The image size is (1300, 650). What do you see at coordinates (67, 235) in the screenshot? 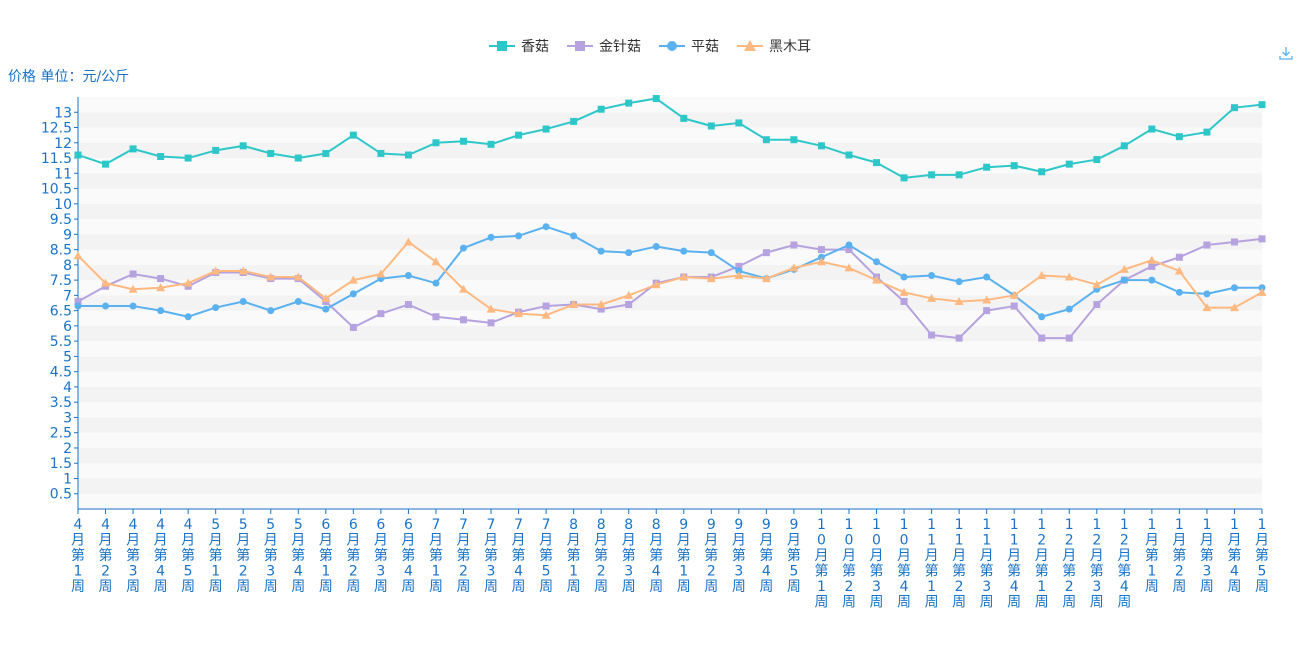
I see `y-tick-label: 9` at bounding box center [67, 235].